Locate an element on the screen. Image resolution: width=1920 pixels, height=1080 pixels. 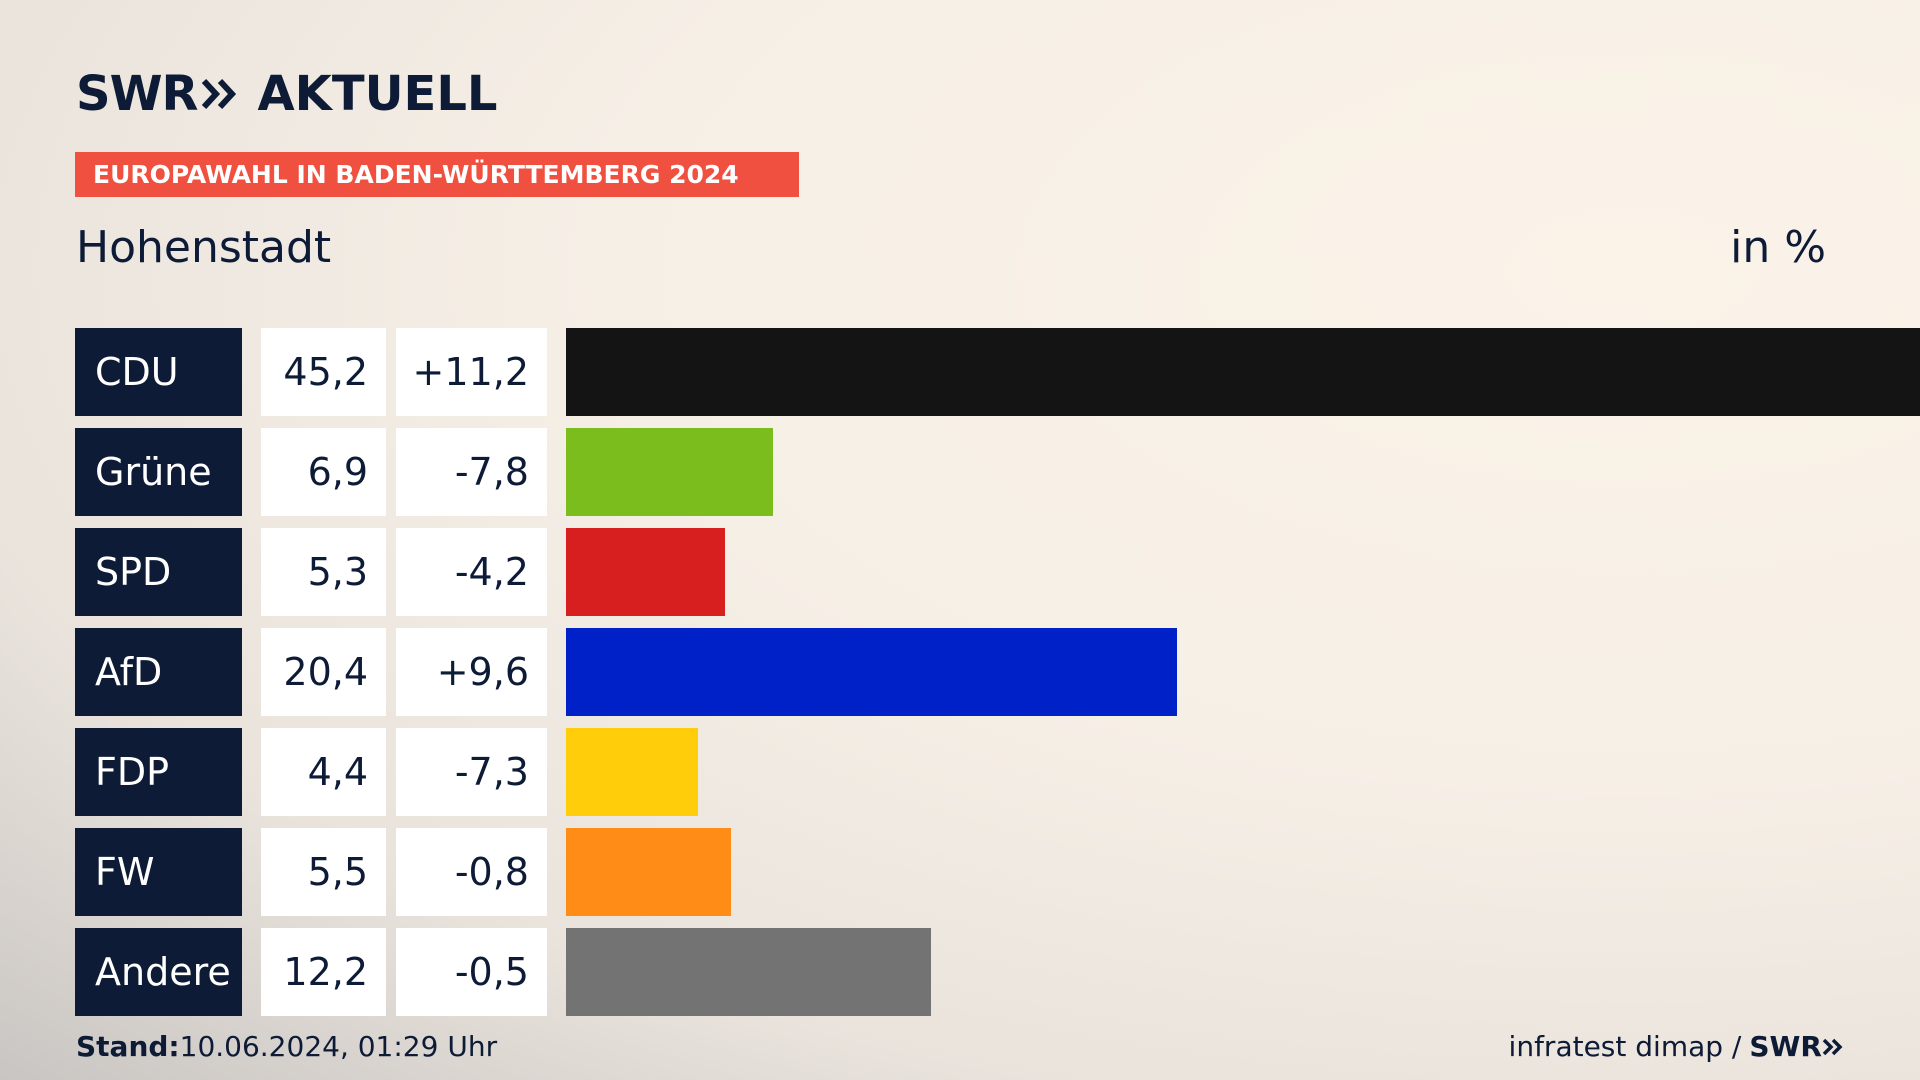
footer-source: infratest dimap / SWR is located at coordinates (1676, 1046).